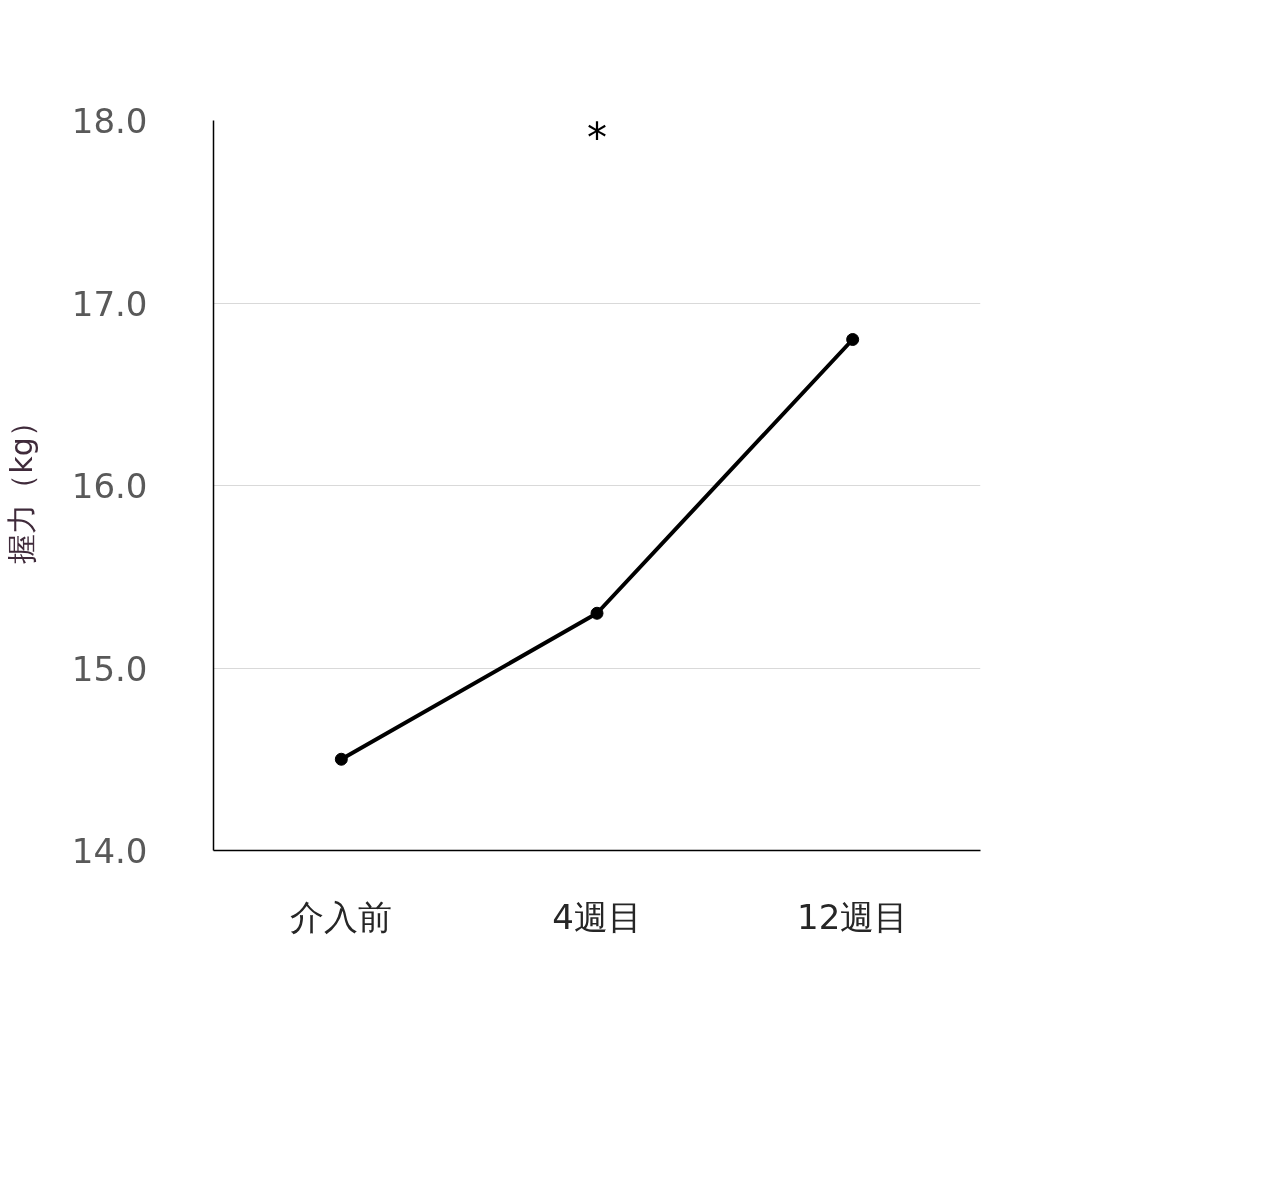 The image size is (1271, 1200). I want to click on x-tick-label: 4週目, so click(597, 916).